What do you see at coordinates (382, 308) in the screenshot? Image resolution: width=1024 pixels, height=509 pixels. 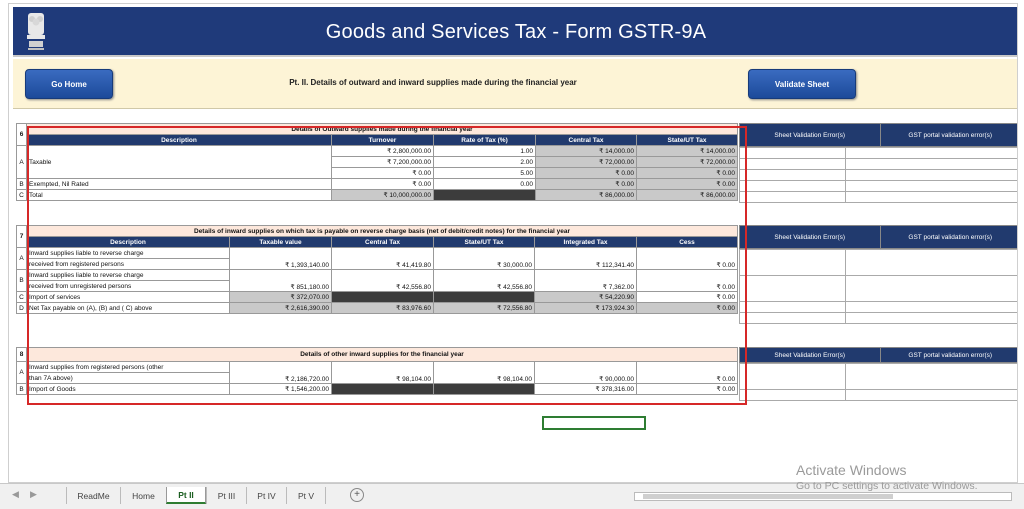 I see `central-tax-cell: ₹ 83,976.60` at bounding box center [382, 308].